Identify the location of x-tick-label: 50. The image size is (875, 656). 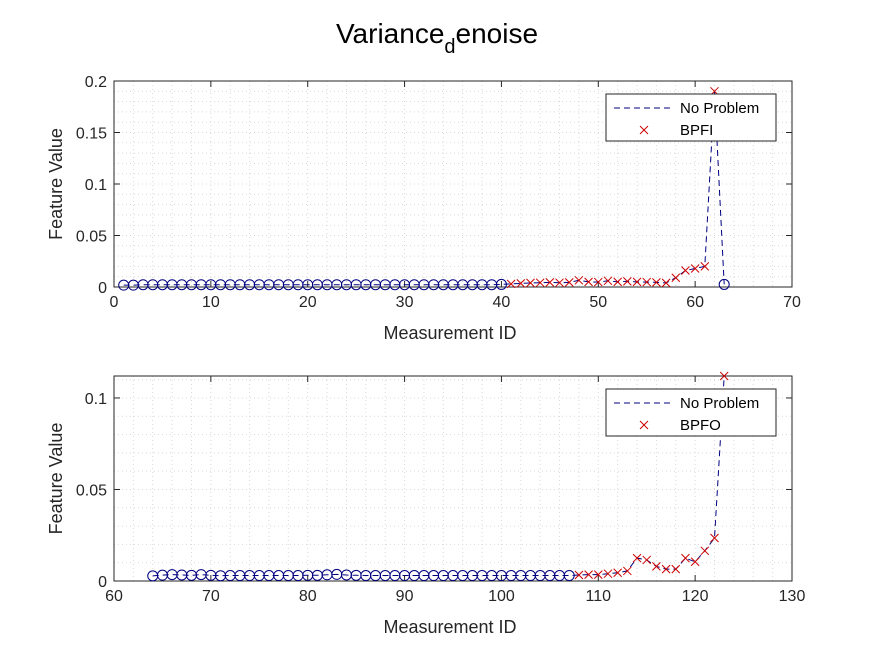
(598, 302).